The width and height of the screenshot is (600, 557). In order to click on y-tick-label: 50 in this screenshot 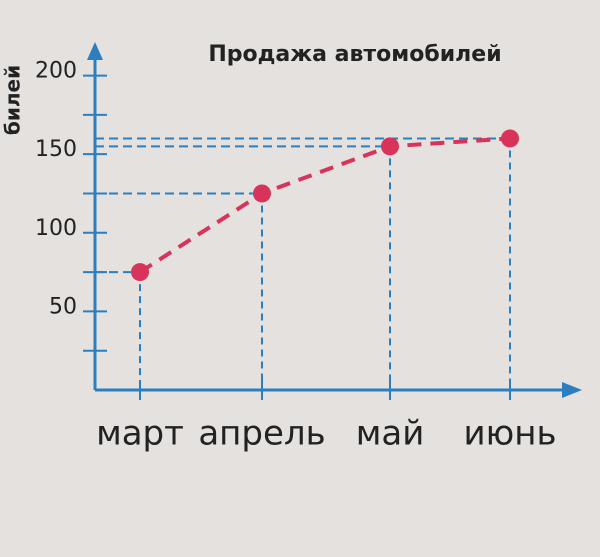, I will do `click(63, 306)`.